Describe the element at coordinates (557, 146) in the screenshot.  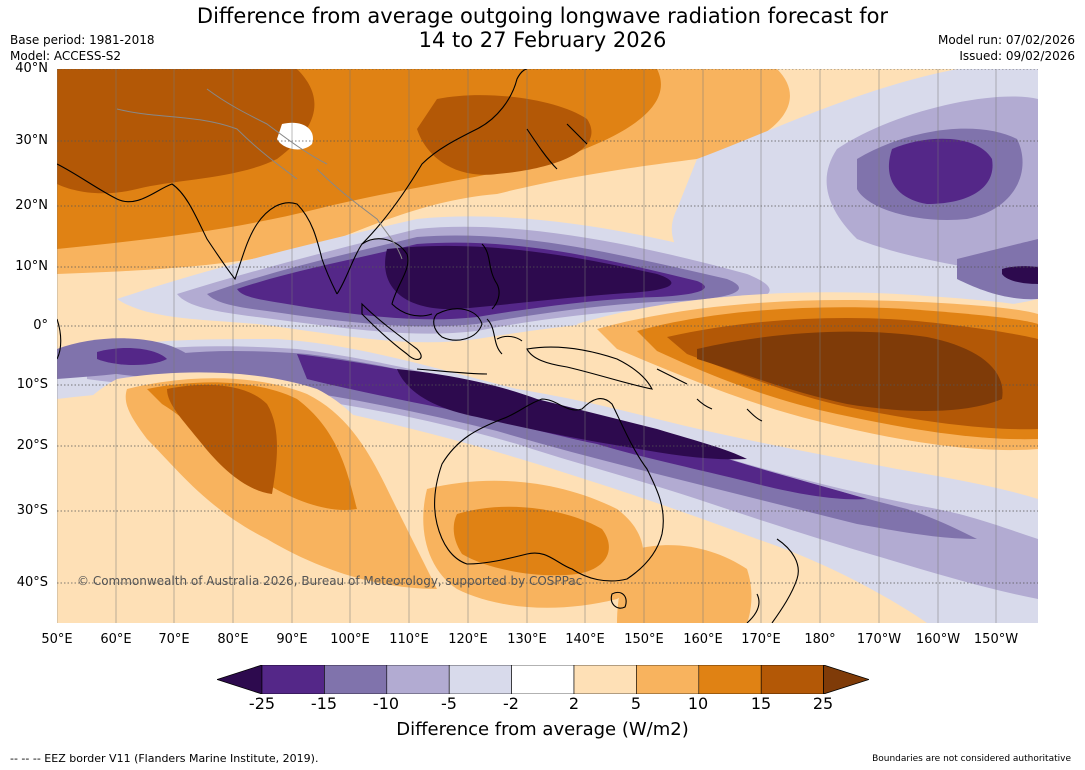
I see `coast-japan` at that location.